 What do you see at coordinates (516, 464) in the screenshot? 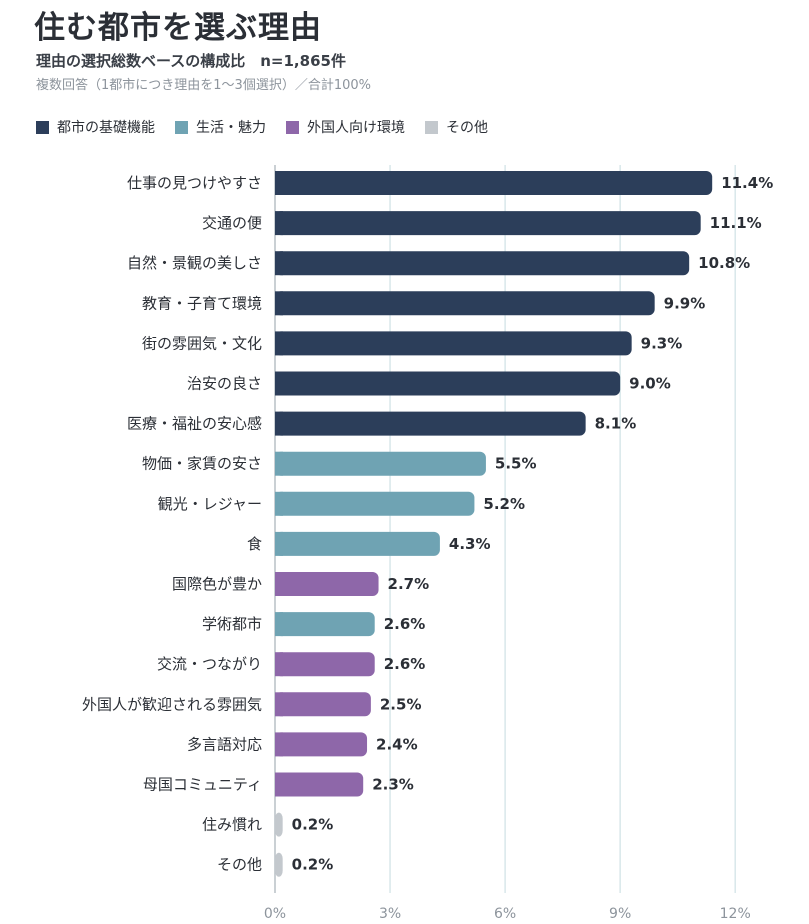
I see `data-label: 5.5%` at bounding box center [516, 464].